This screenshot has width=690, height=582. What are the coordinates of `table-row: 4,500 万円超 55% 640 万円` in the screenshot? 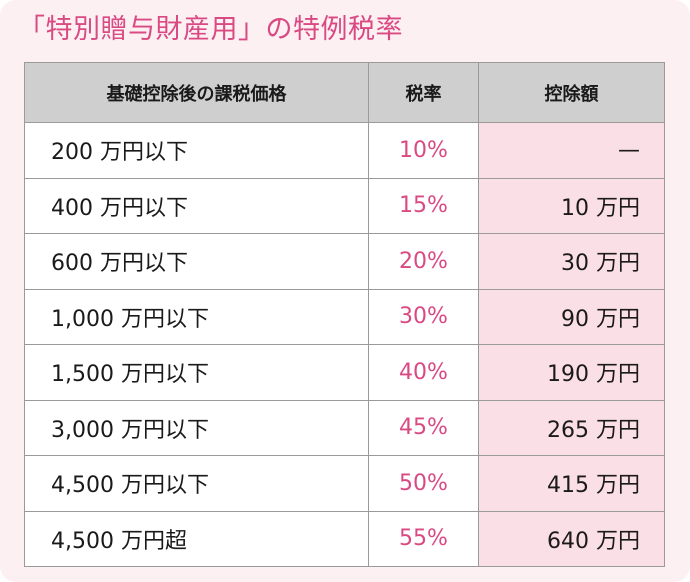 It's located at (344, 538).